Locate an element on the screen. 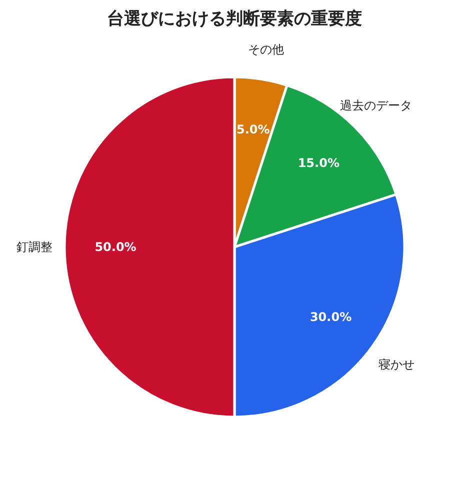  slice-label: その他 is located at coordinates (266, 49).